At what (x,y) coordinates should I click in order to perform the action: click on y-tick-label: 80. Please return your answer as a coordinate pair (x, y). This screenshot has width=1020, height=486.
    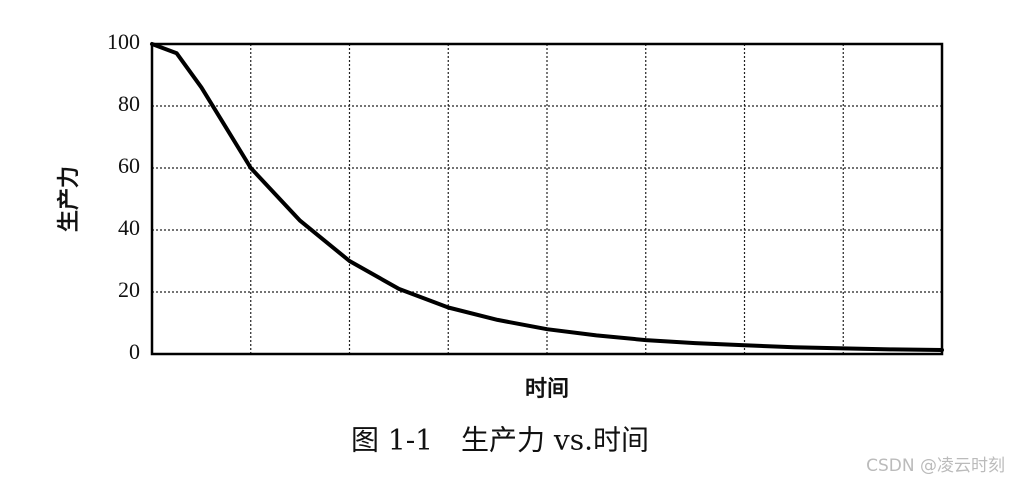
    Looking at the image, I should click on (129, 103).